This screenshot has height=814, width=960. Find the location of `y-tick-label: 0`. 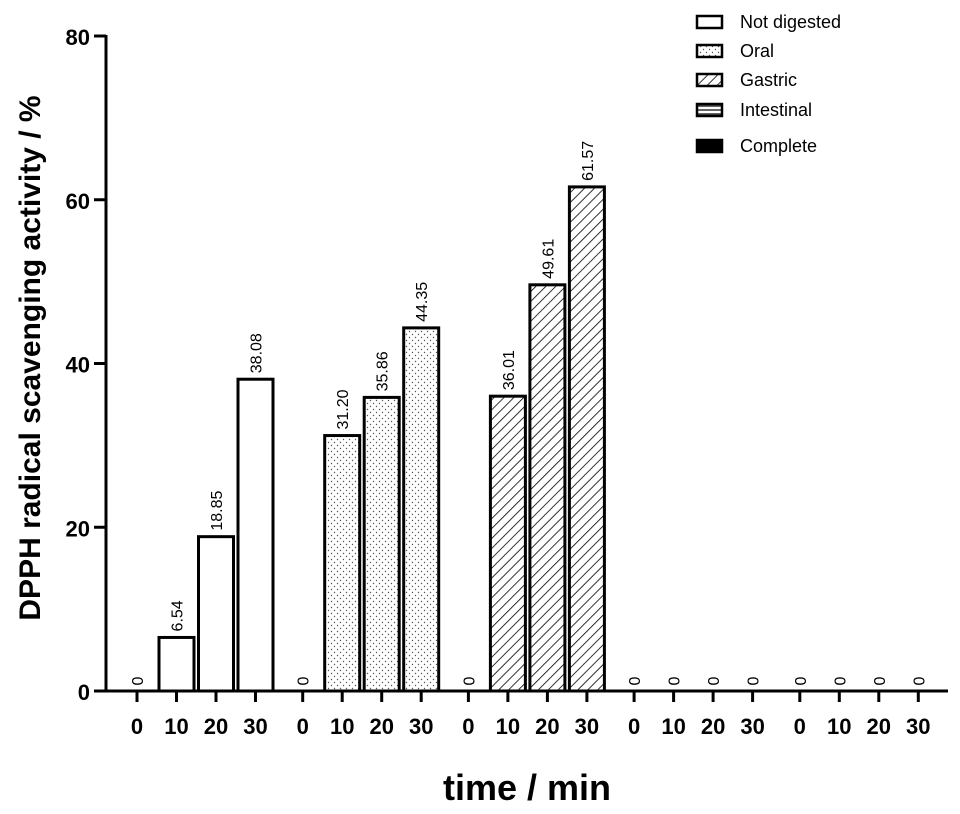

y-tick-label: 0 is located at coordinates (84, 692).